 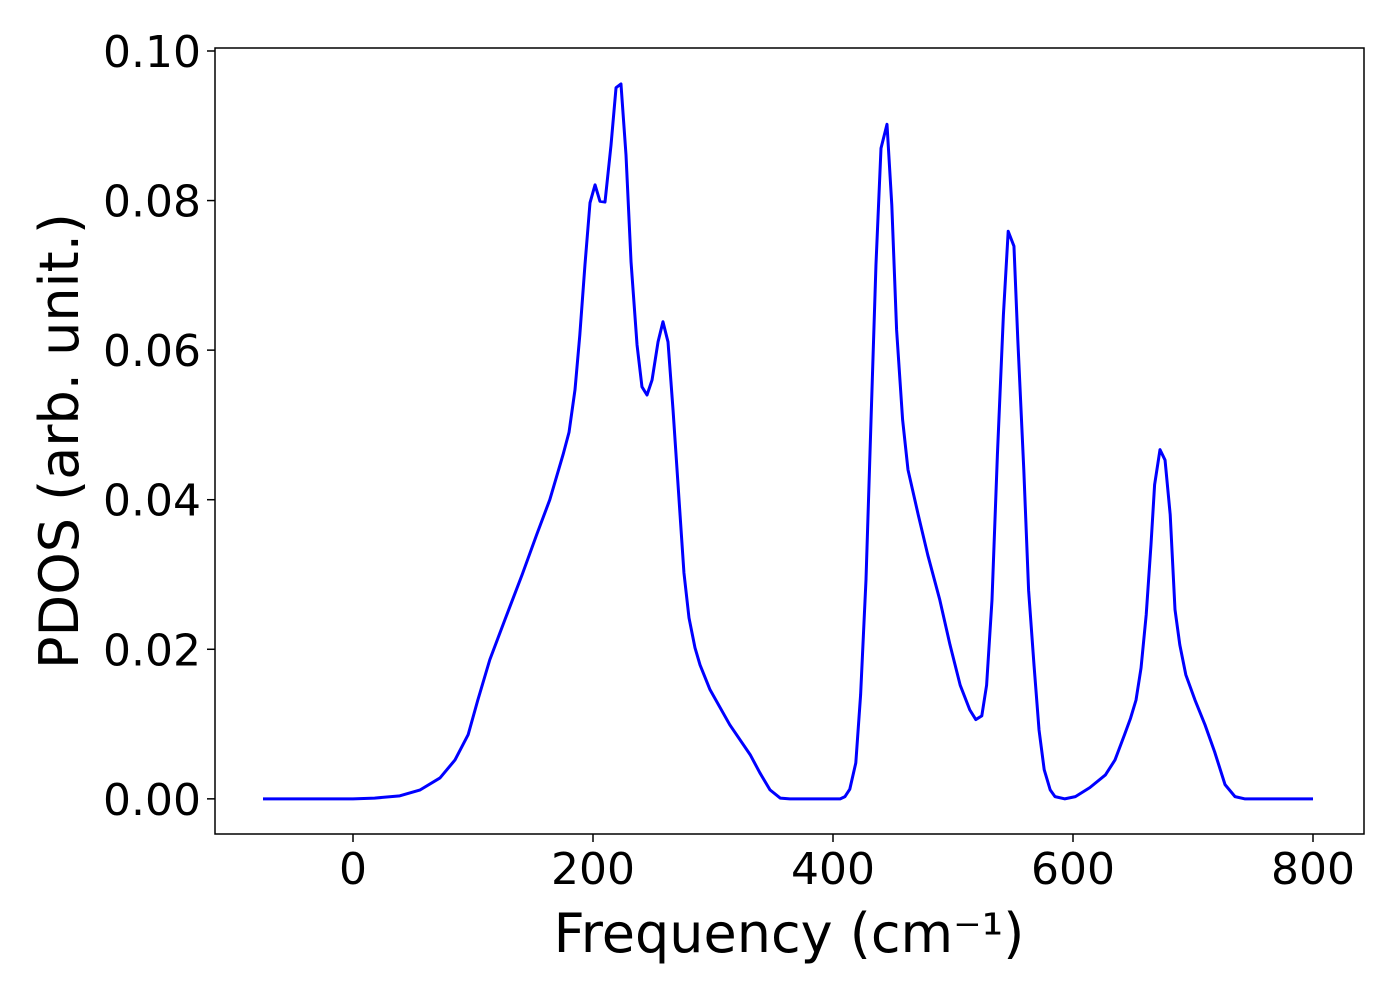 I want to click on x-axis-label: Frequency (cm⁻¹), so click(x=789, y=933).